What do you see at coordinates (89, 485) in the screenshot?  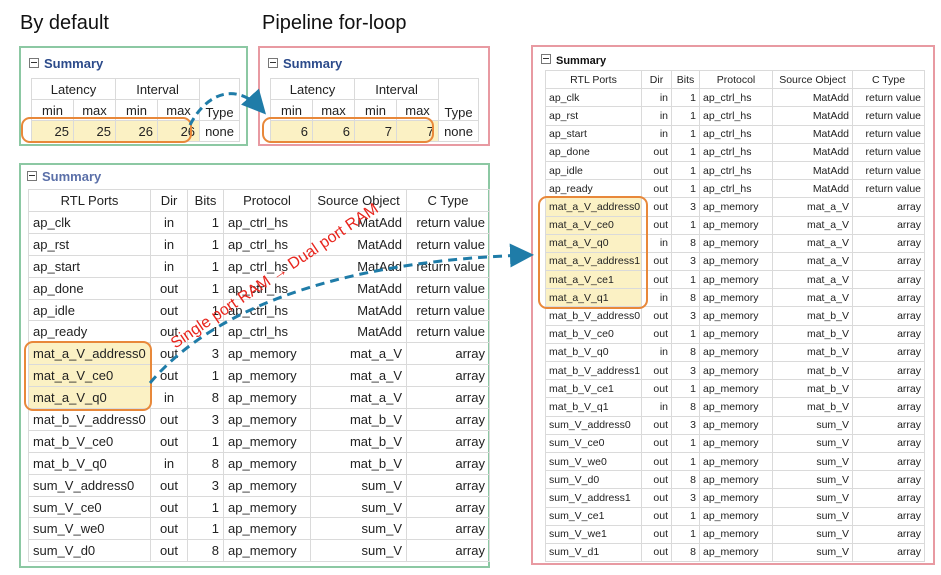 I see `cell-rtl-ports: sum_V_address0` at bounding box center [89, 485].